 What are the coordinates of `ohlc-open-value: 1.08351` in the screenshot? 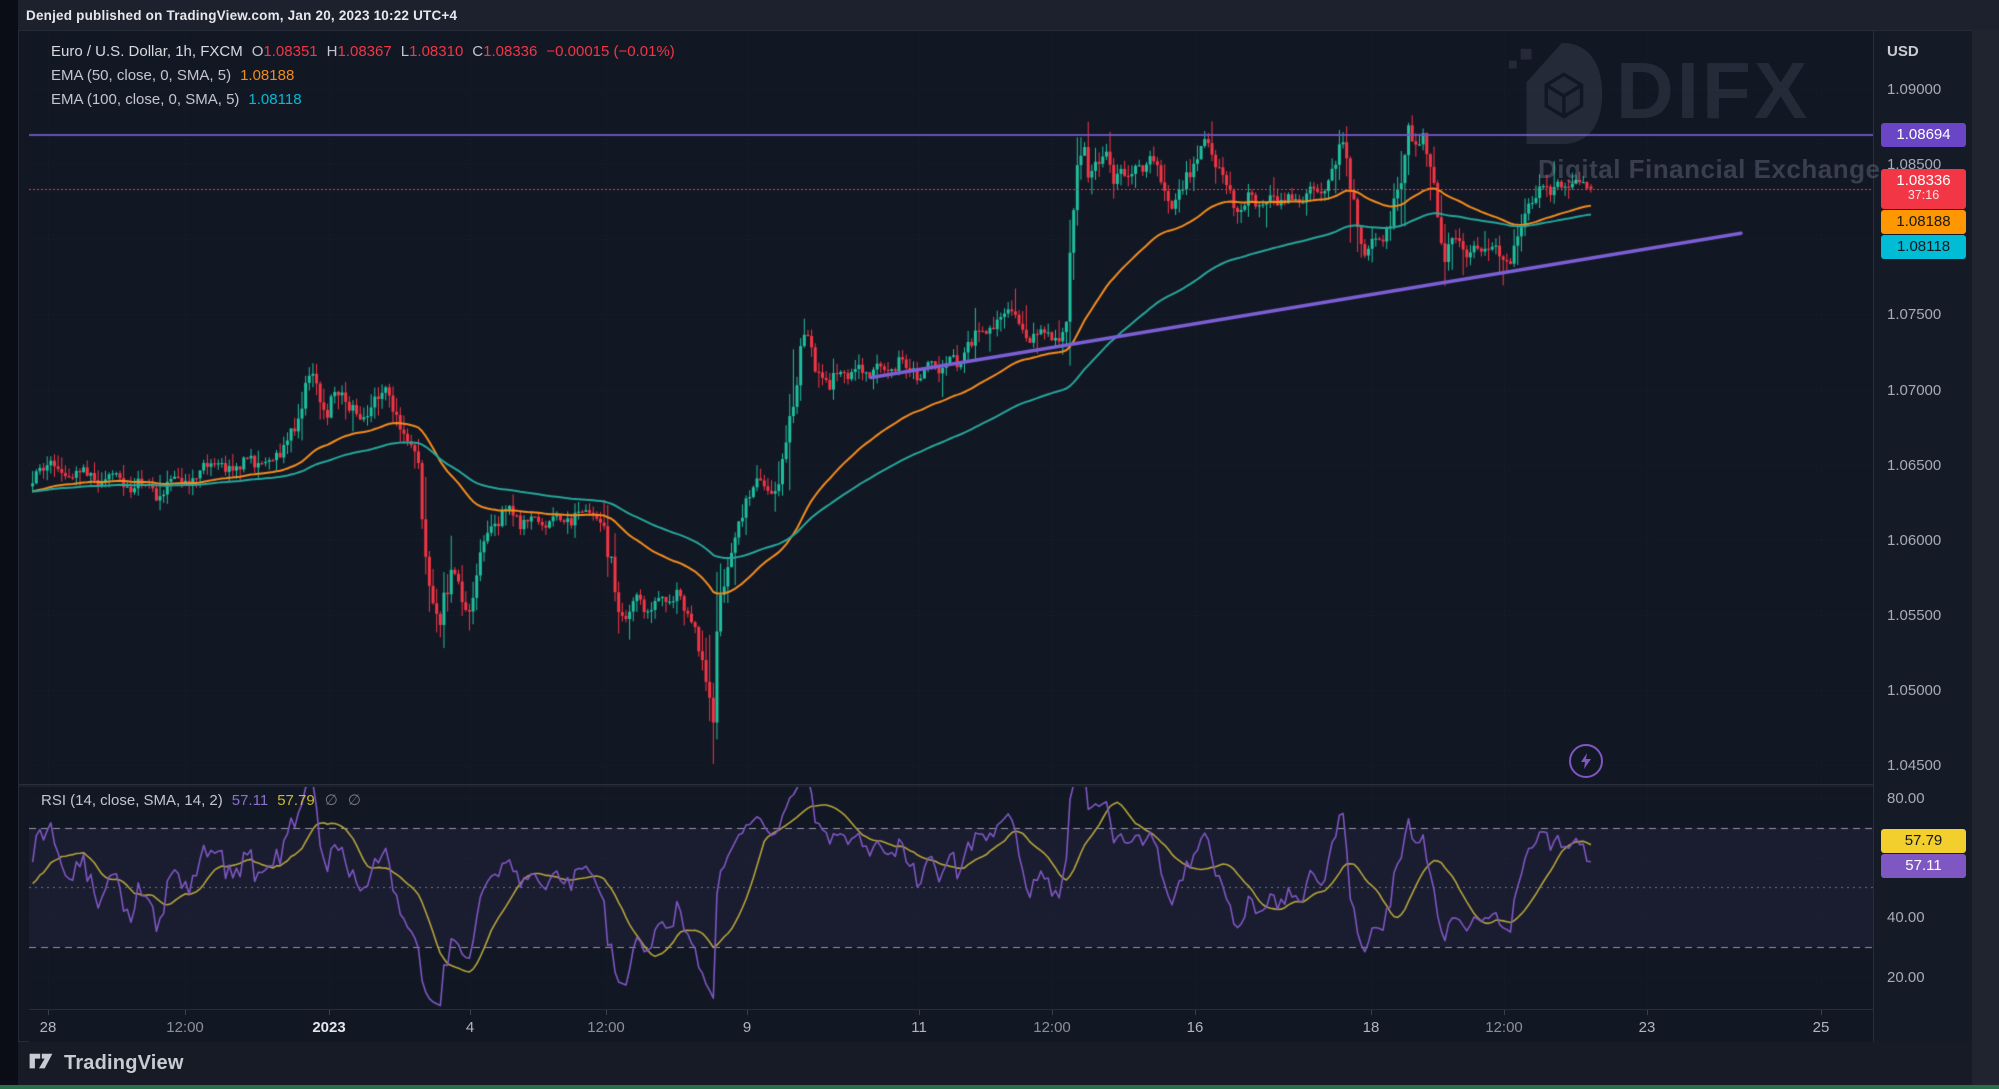 It's located at (290, 51).